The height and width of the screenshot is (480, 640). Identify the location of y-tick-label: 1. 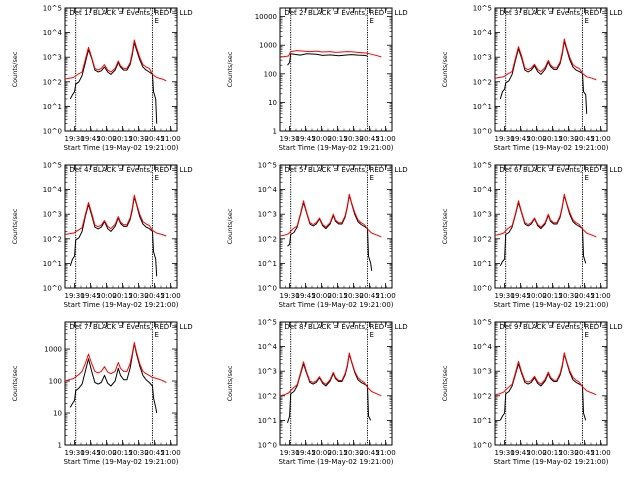
(60, 446).